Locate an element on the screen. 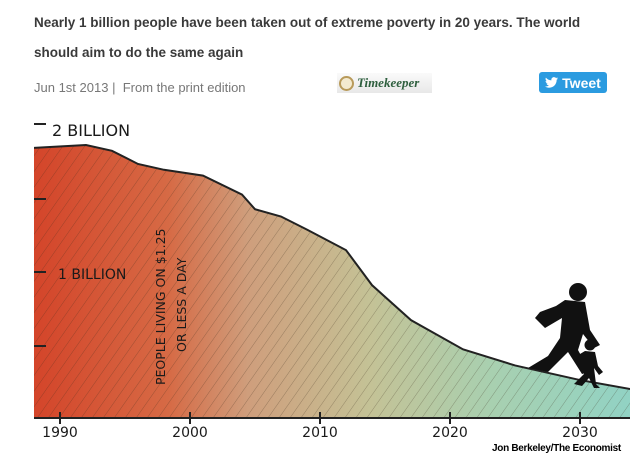 This screenshot has height=456, width=640. runner-silhouettes is located at coordinates (565, 335).